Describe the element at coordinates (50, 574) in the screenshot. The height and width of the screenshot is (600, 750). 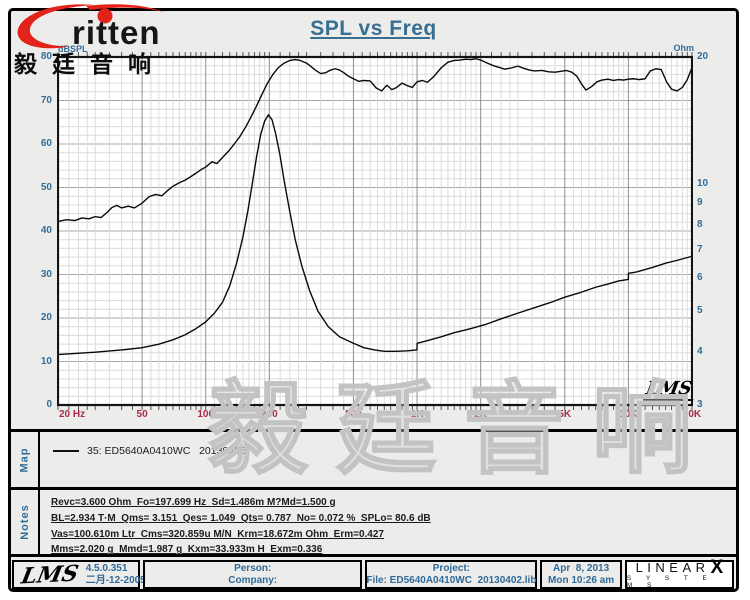
I see `lms-footer-logo: LMS` at that location.